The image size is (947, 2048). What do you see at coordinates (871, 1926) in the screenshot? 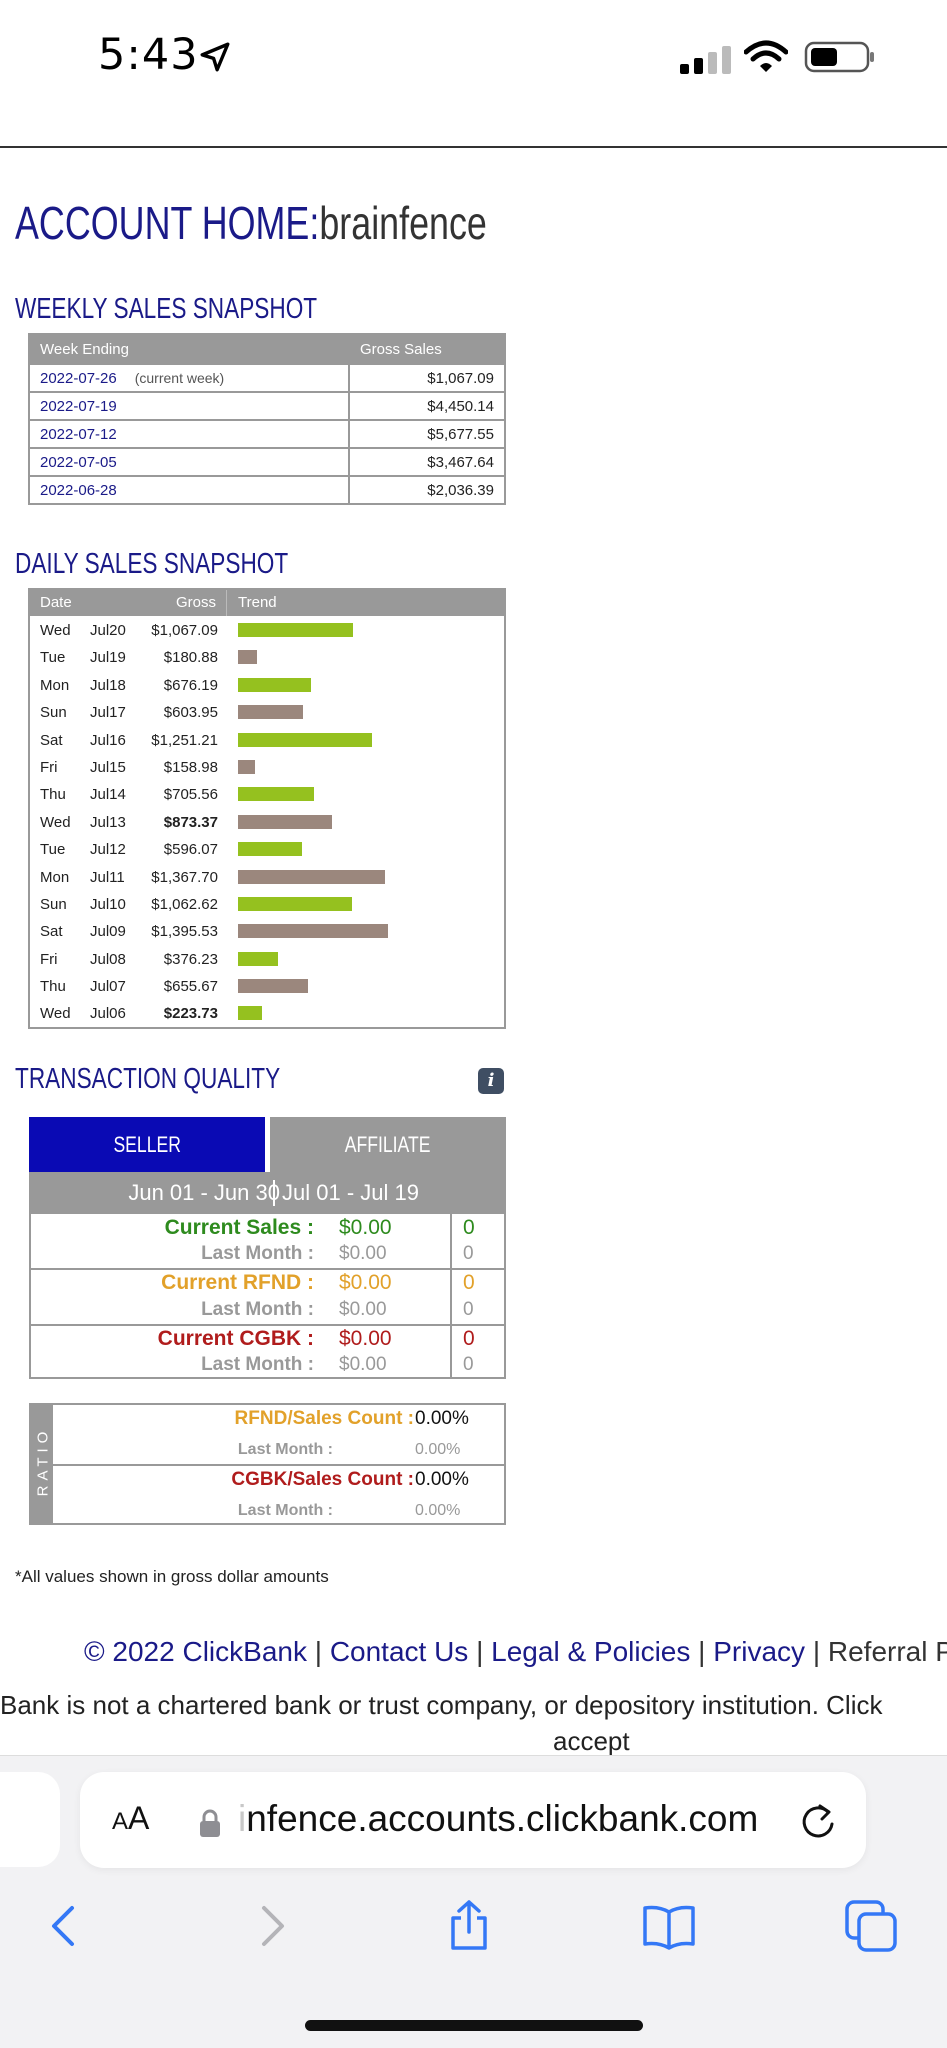
I see `tabs-icon` at bounding box center [871, 1926].